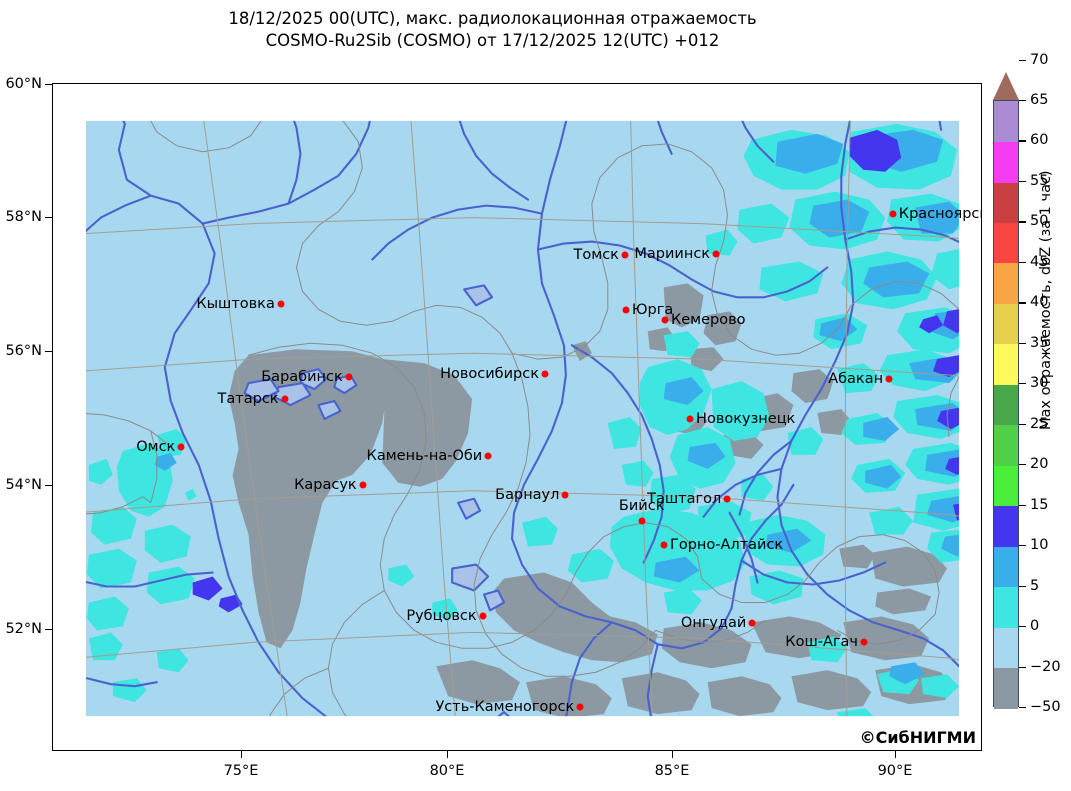 This screenshot has width=1071, height=791. What do you see at coordinates (23, 84) in the screenshot?
I see `y-axis-tick-label: 60°N` at bounding box center [23, 84].